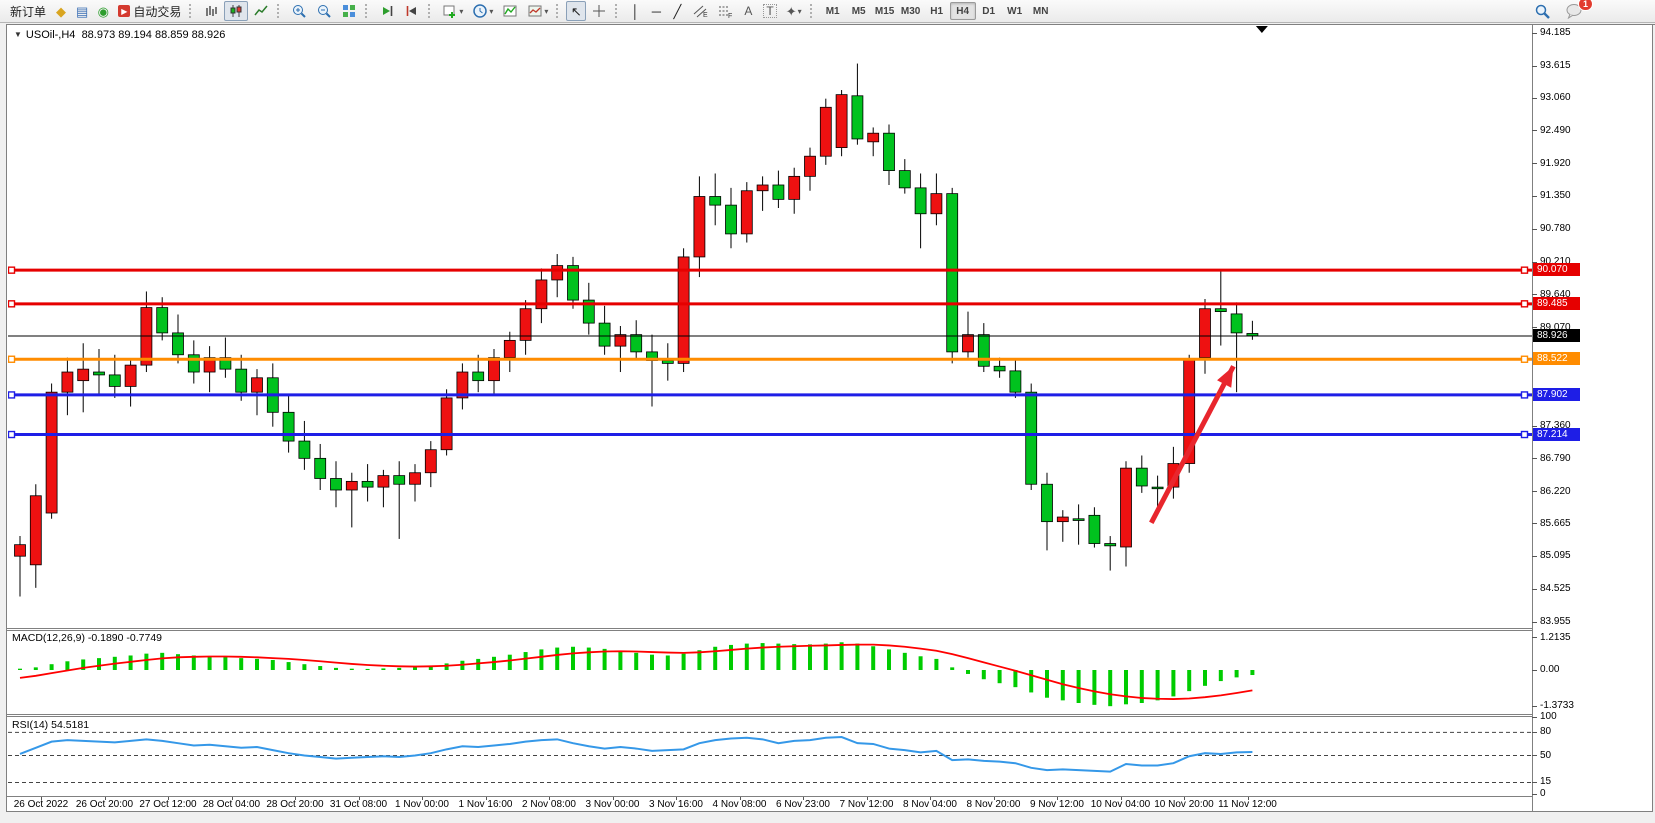 The height and width of the screenshot is (823, 1655). Describe the element at coordinates (656, 11) in the screenshot. I see `horizontal-line-tool-icon: ─` at that location.